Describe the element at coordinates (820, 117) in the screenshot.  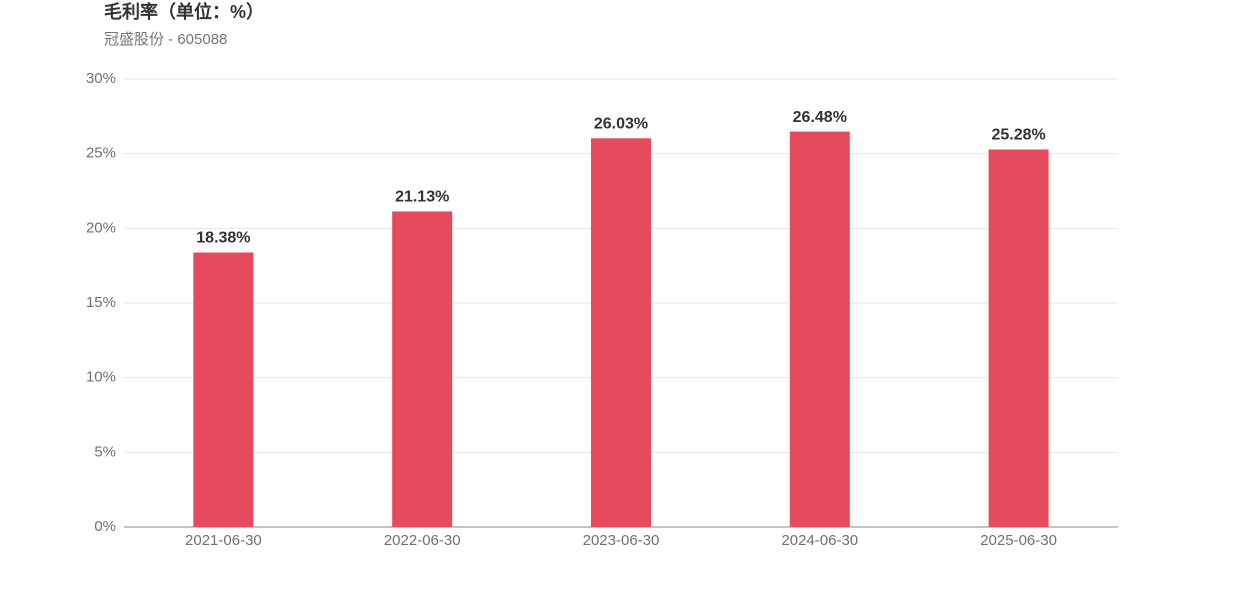
I see `value-label: 26.48%` at that location.